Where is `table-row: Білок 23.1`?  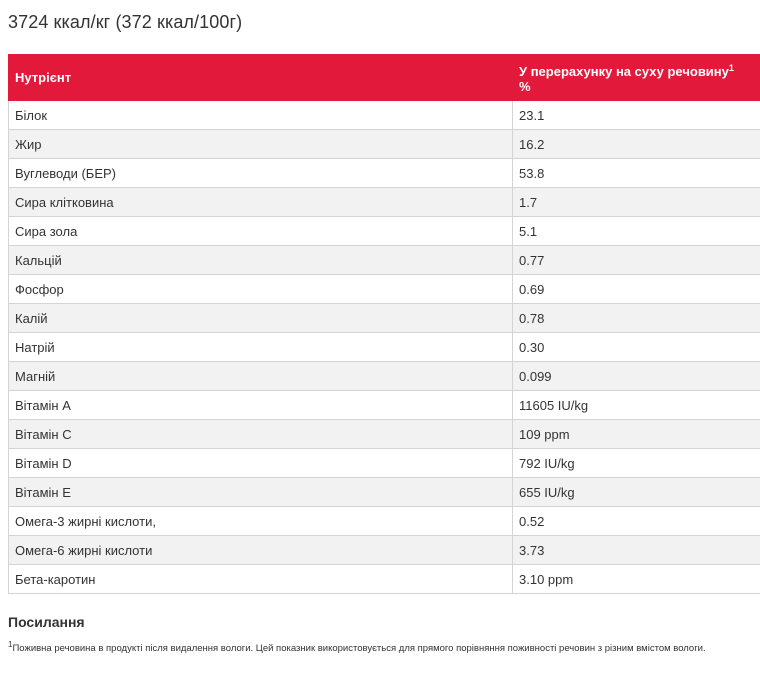 table-row: Білок 23.1 is located at coordinates (384, 115).